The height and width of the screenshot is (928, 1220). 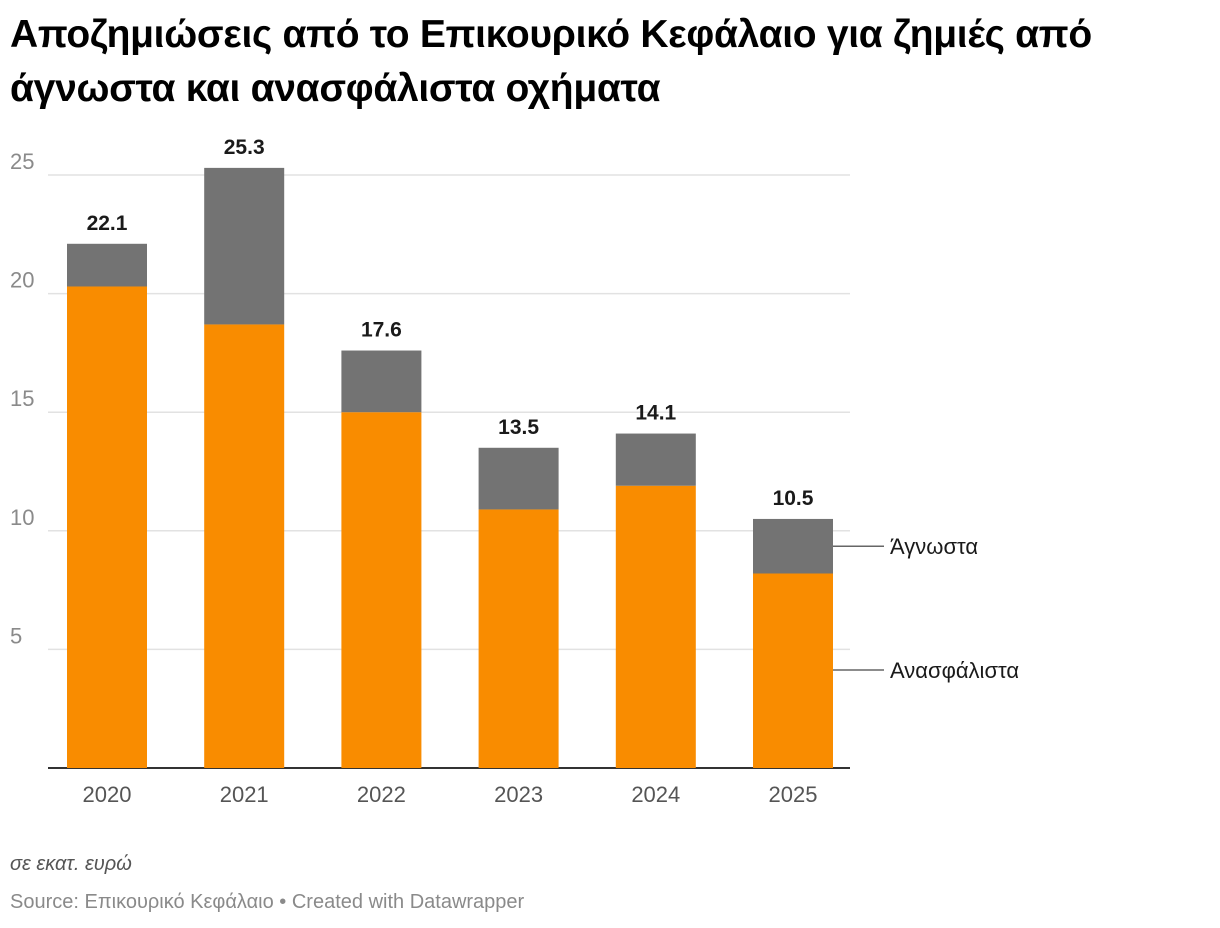 I want to click on y-tick-label: 5, so click(x=16, y=635).